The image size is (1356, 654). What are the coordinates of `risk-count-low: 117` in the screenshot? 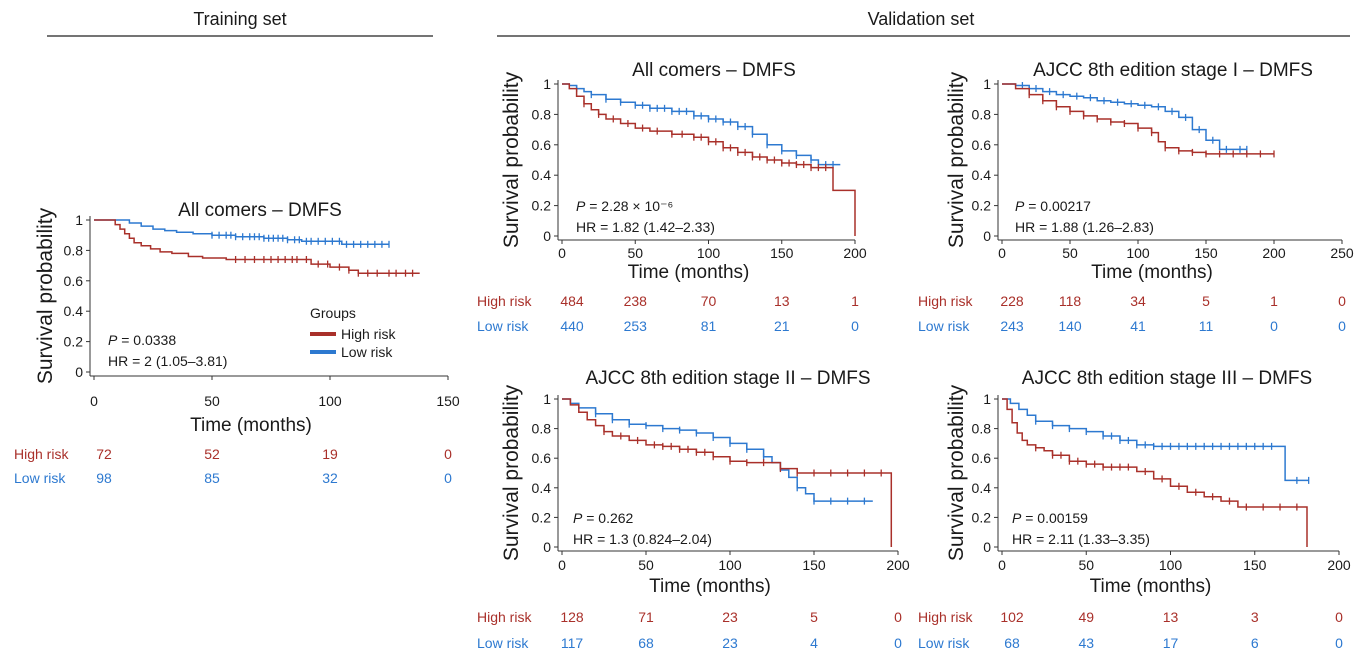 It's located at (572, 643).